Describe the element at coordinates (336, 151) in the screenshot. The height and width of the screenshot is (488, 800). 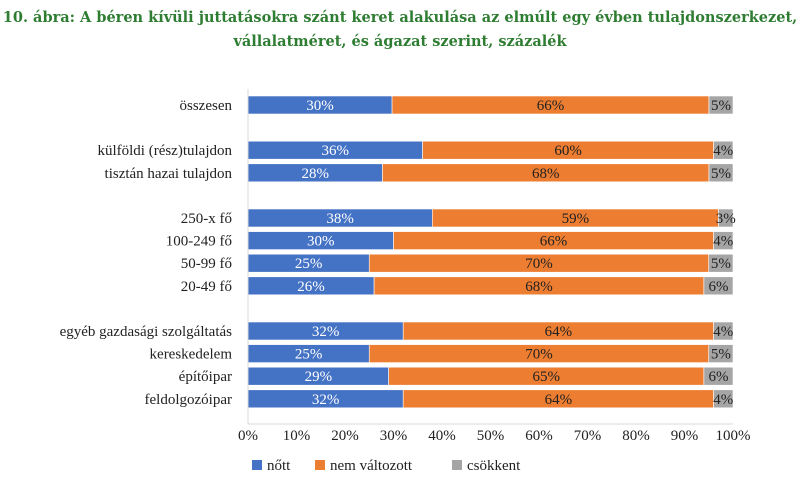
I see `data-label-n-tt: 36%` at that location.